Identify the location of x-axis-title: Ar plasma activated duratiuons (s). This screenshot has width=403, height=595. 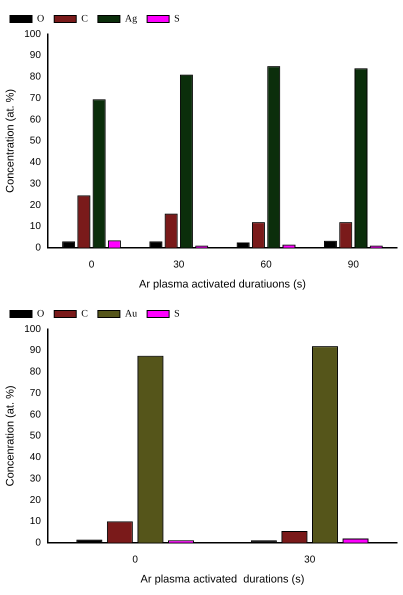
(222, 284).